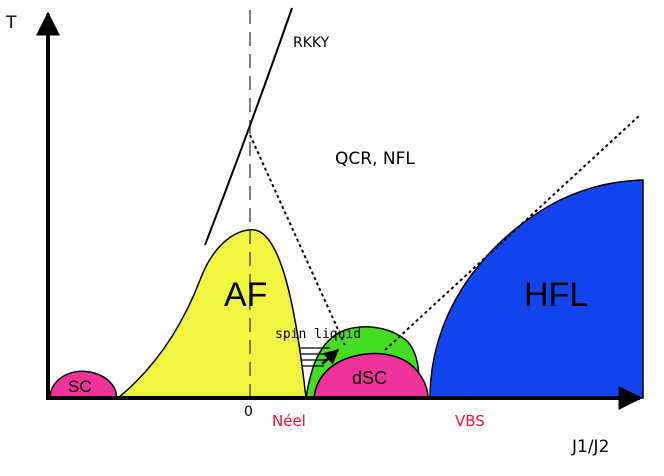 The width and height of the screenshot is (664, 476). Describe the element at coordinates (80, 386) in the screenshot. I see `sc-label: SC` at that location.